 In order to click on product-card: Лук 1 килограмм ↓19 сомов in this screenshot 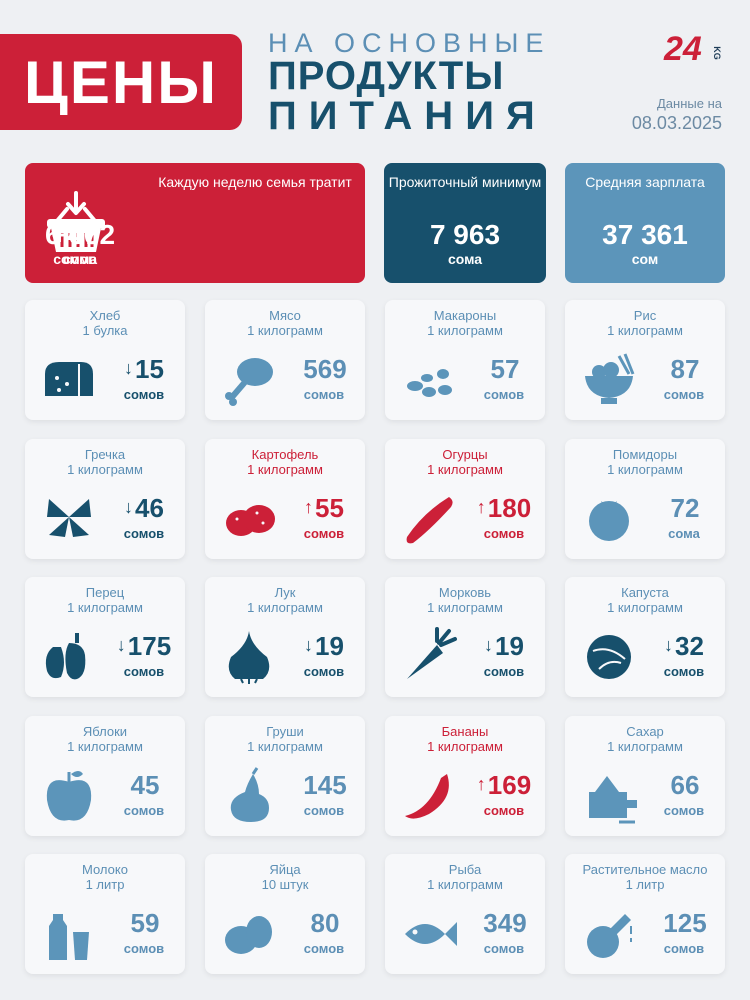, I will do `click(285, 637)`.